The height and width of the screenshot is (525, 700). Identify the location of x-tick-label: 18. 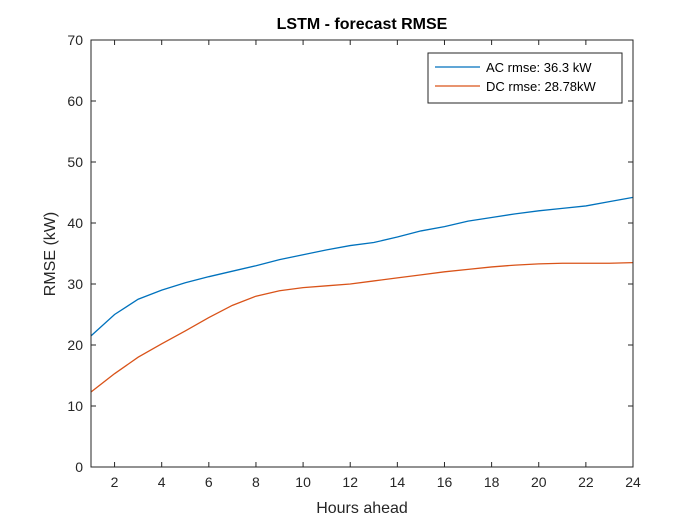
(492, 482).